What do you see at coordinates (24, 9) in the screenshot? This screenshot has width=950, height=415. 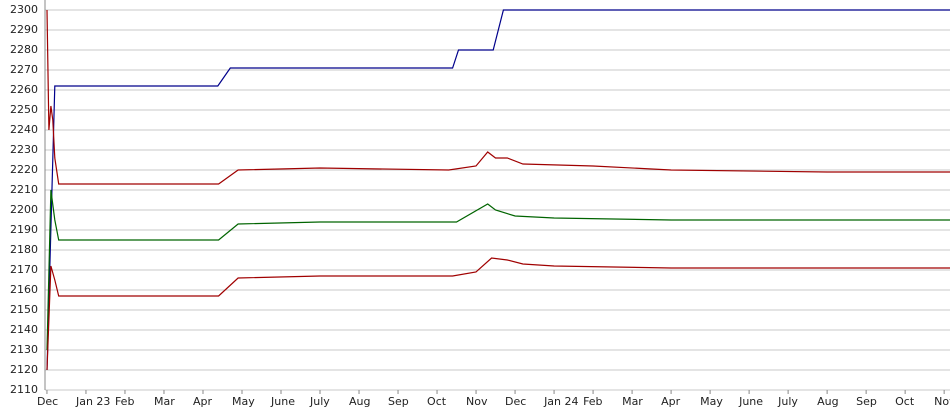 I see `y-tick-label: 2300` at bounding box center [24, 9].